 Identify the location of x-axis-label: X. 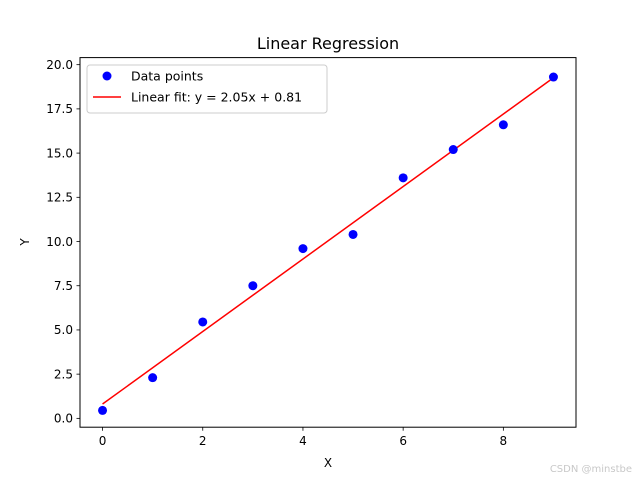
(328, 463).